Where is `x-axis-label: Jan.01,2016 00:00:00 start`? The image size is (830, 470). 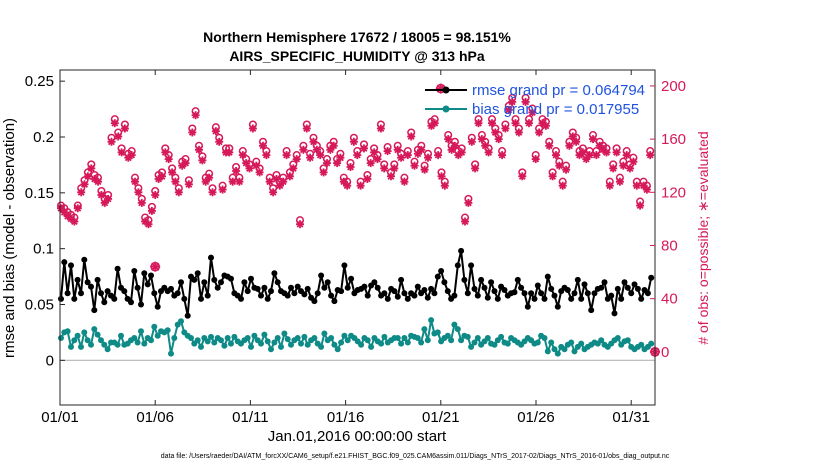
x-axis-label: Jan.01,2016 00:00:00 start is located at coordinates (357, 436).